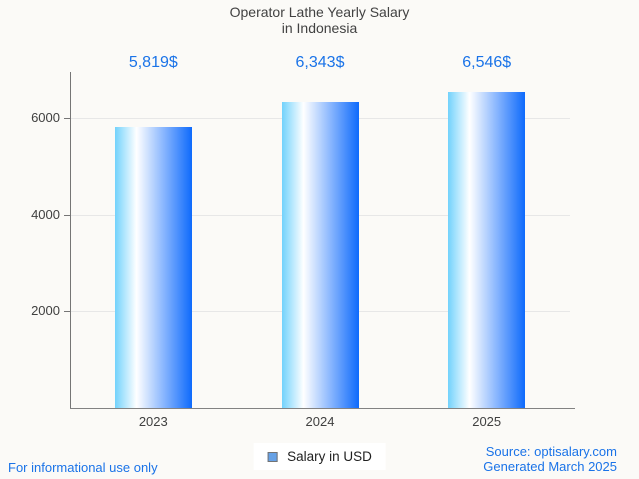 Image resolution: width=639 pixels, height=479 pixels. What do you see at coordinates (319, 28) in the screenshot?
I see `chart-title-line2: in Indonesia` at bounding box center [319, 28].